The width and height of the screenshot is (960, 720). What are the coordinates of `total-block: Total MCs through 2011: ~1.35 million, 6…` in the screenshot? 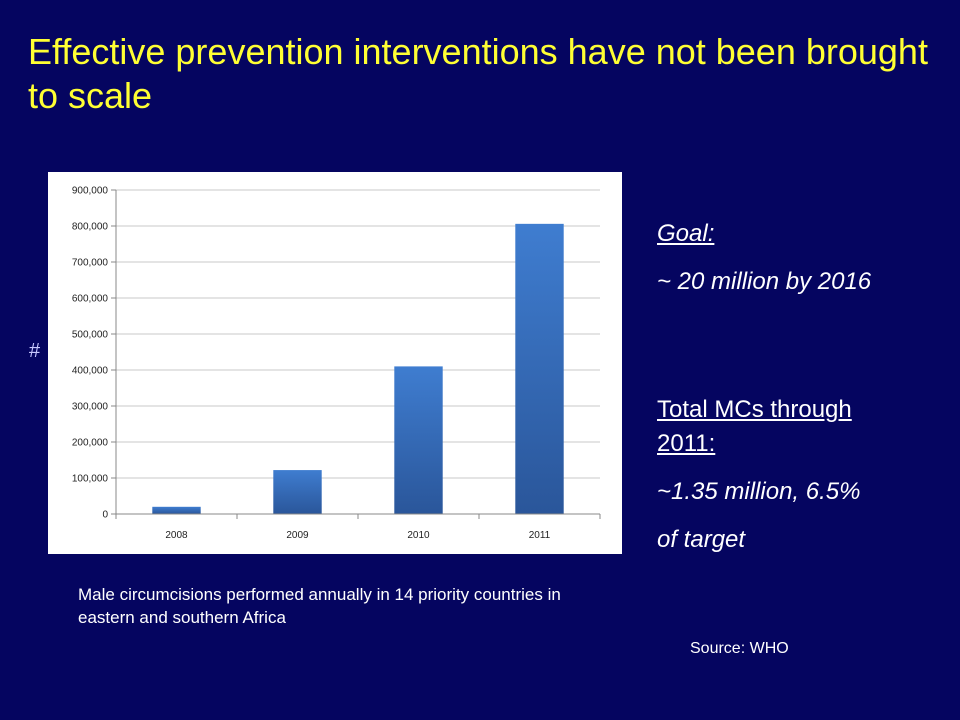 It's located at (802, 475).